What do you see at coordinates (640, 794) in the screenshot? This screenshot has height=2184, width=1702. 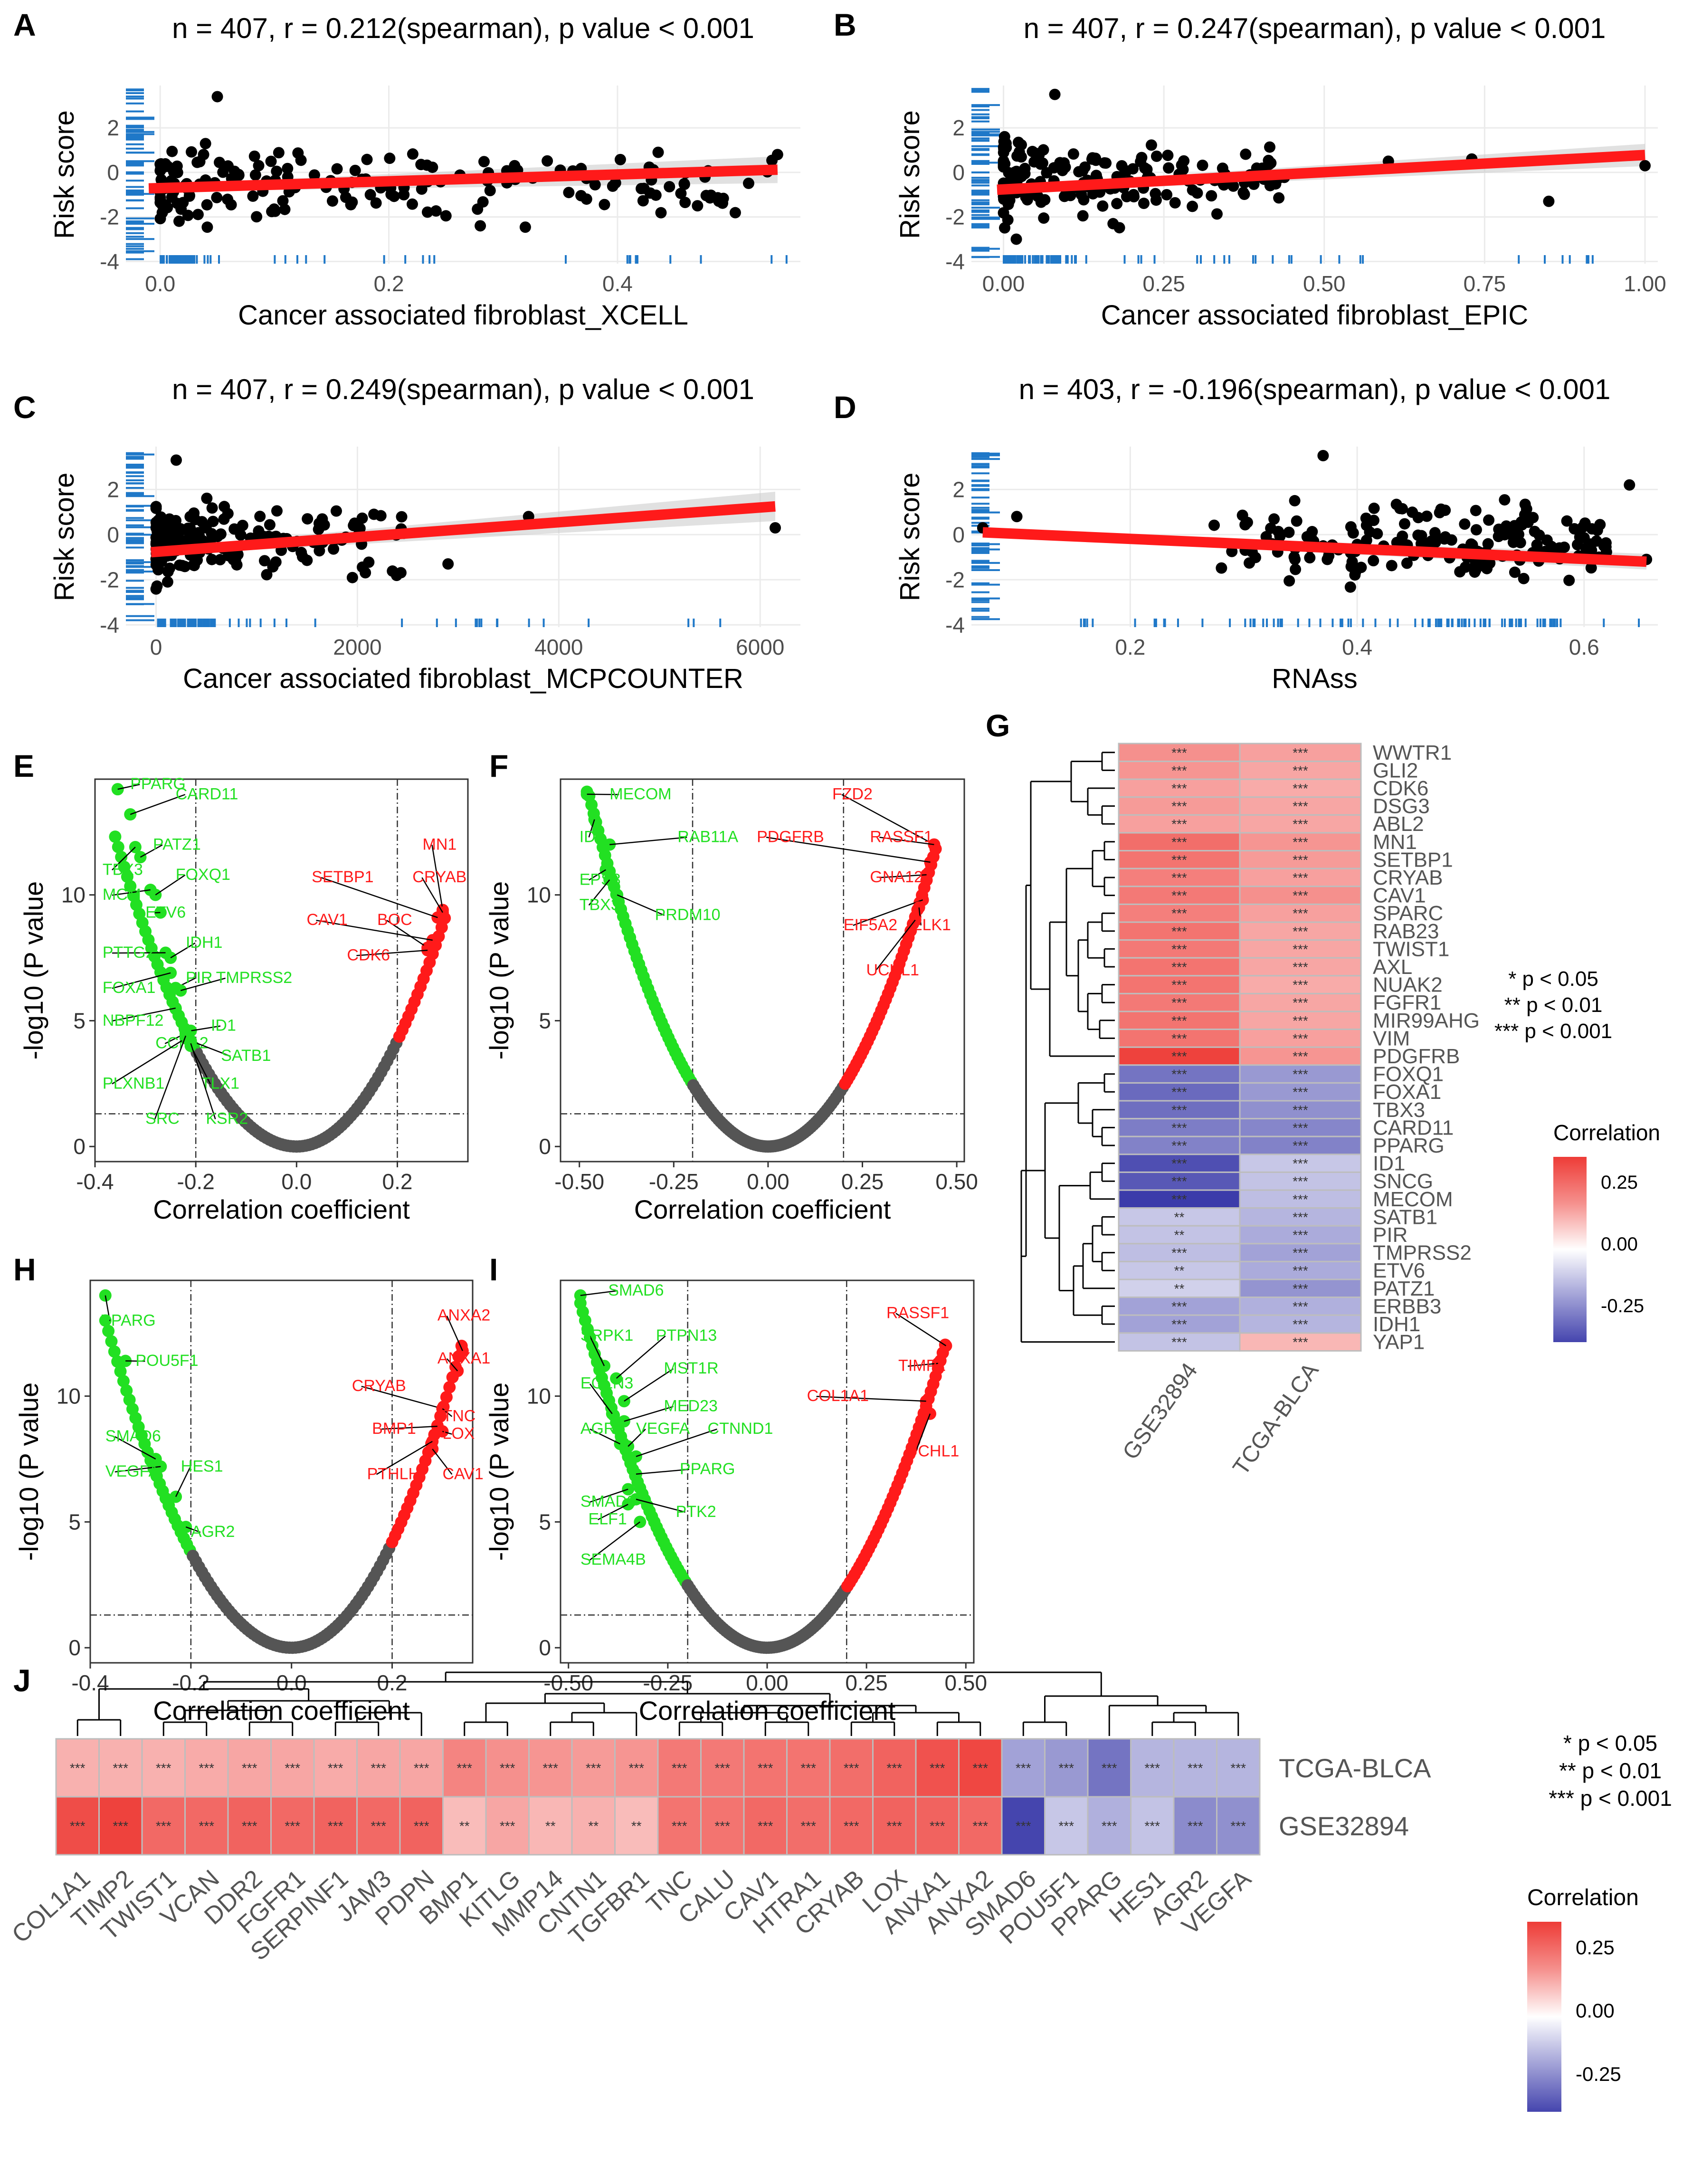 I see `gene-label: MECOM` at bounding box center [640, 794].